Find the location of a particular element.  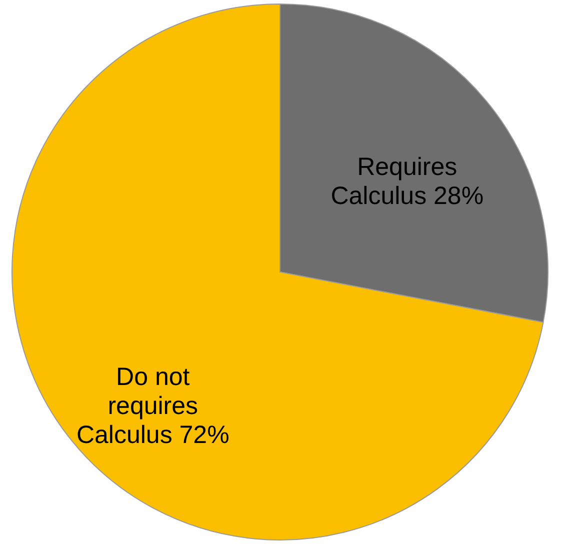

slice-label: Do not requires Calculus 72% is located at coordinates (153, 406).